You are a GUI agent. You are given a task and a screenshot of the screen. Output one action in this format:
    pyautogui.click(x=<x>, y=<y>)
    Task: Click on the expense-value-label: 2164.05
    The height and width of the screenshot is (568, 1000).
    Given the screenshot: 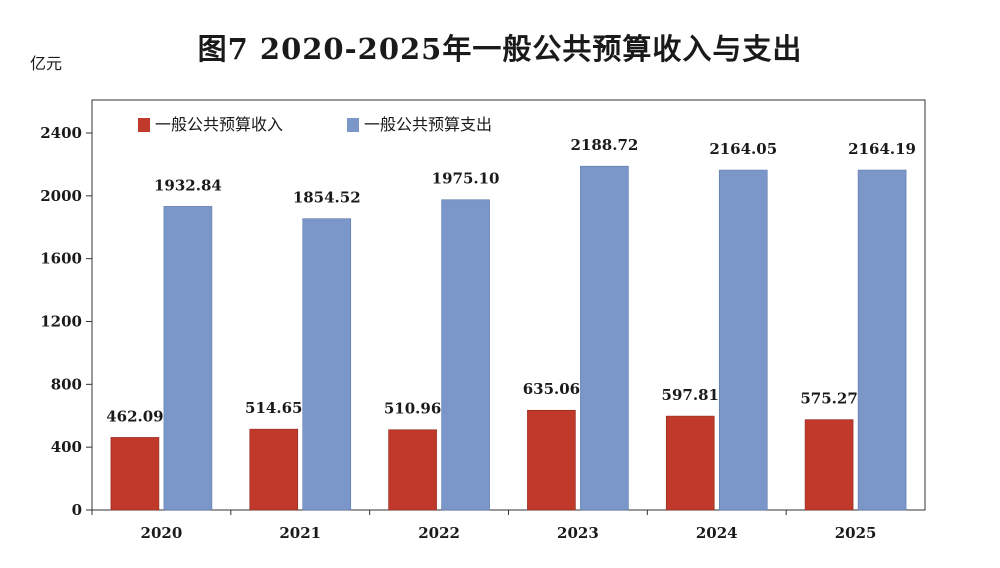 What is the action you would take?
    pyautogui.click(x=743, y=149)
    